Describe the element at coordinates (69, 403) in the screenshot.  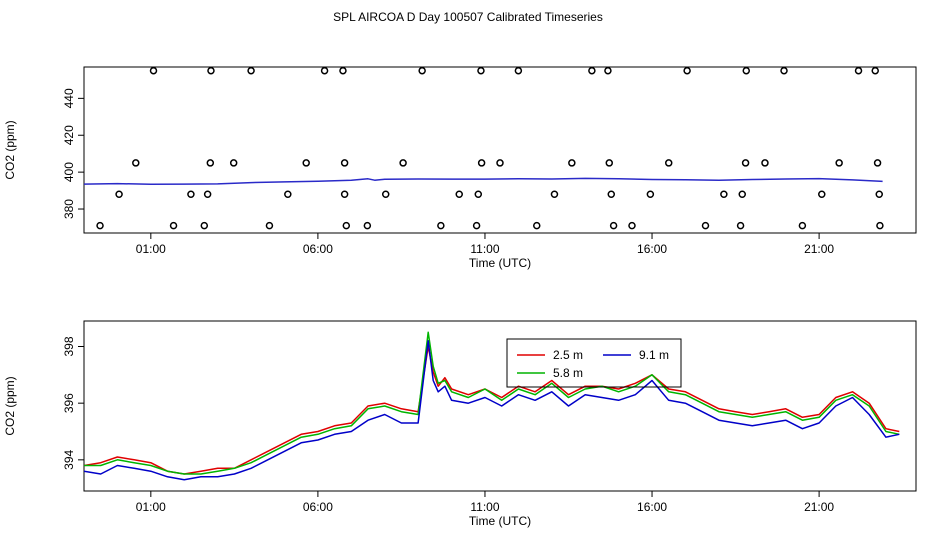
I see `y-tick-label: 396` at that location.